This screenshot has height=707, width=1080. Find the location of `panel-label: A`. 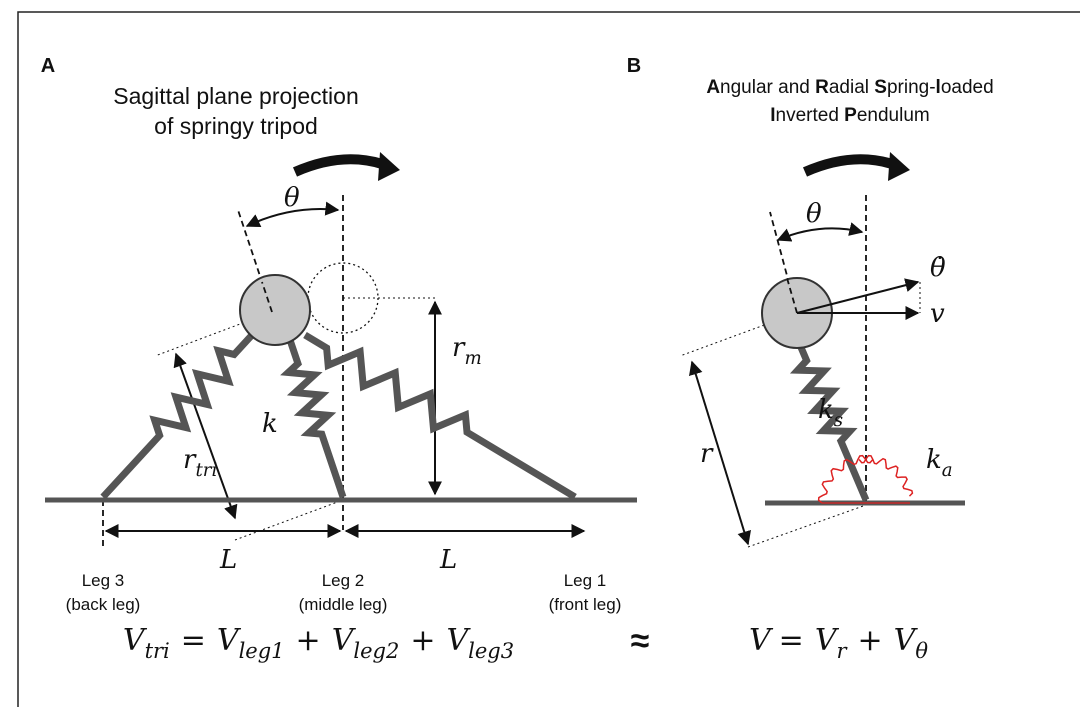

panel-label: A is located at coordinates (48, 66).